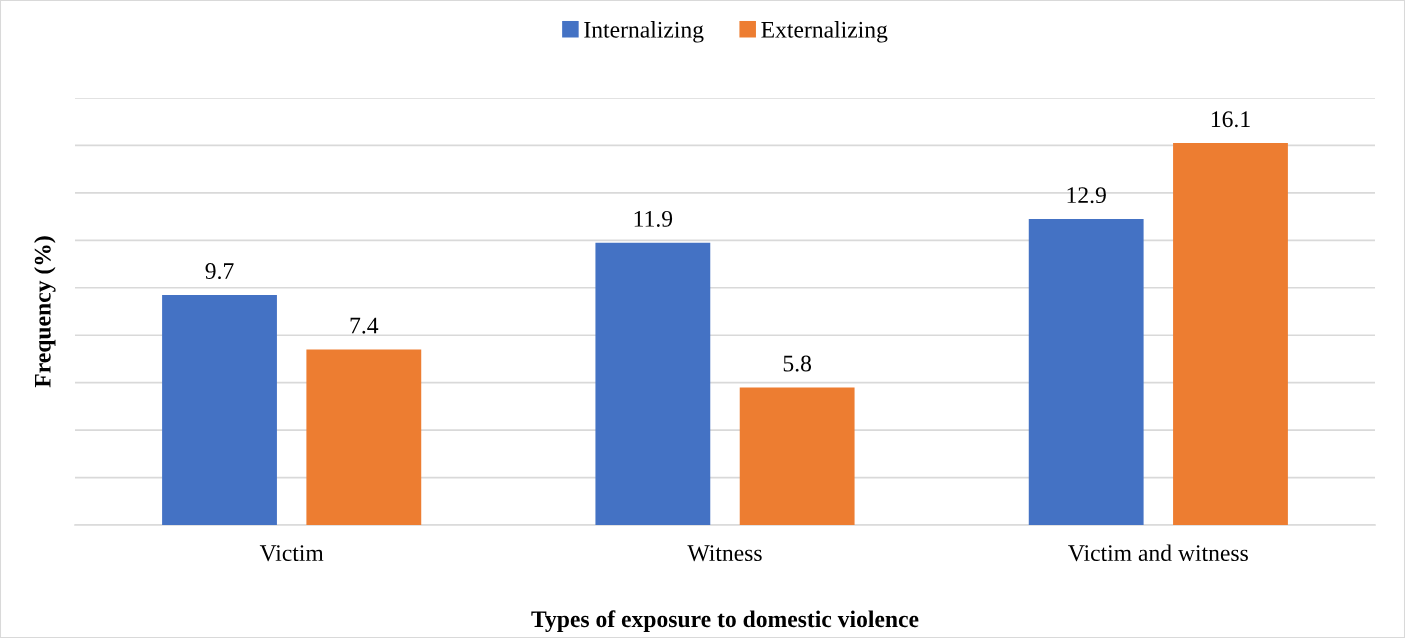  Describe the element at coordinates (1086, 195) in the screenshot. I see `data-label: 12.9` at that location.